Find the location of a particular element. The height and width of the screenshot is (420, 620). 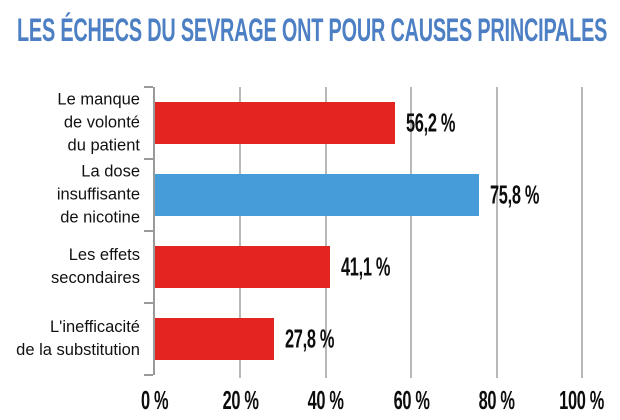

x-axis-label: 0 % is located at coordinates (155, 400).